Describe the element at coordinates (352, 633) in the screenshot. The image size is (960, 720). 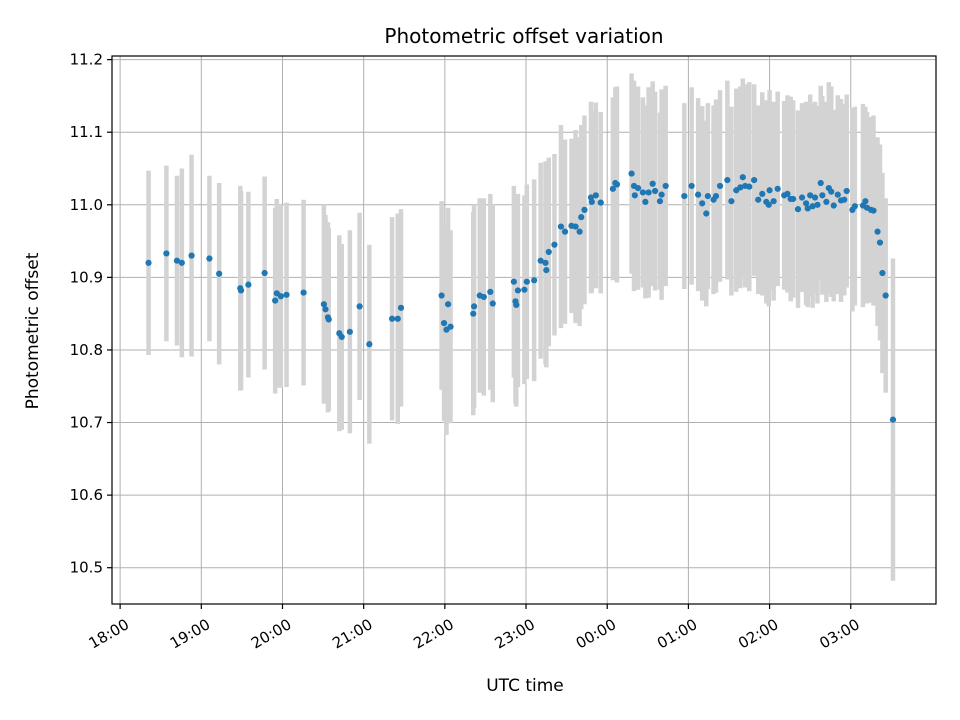
I see `x-tick-label: 21:00` at that location.